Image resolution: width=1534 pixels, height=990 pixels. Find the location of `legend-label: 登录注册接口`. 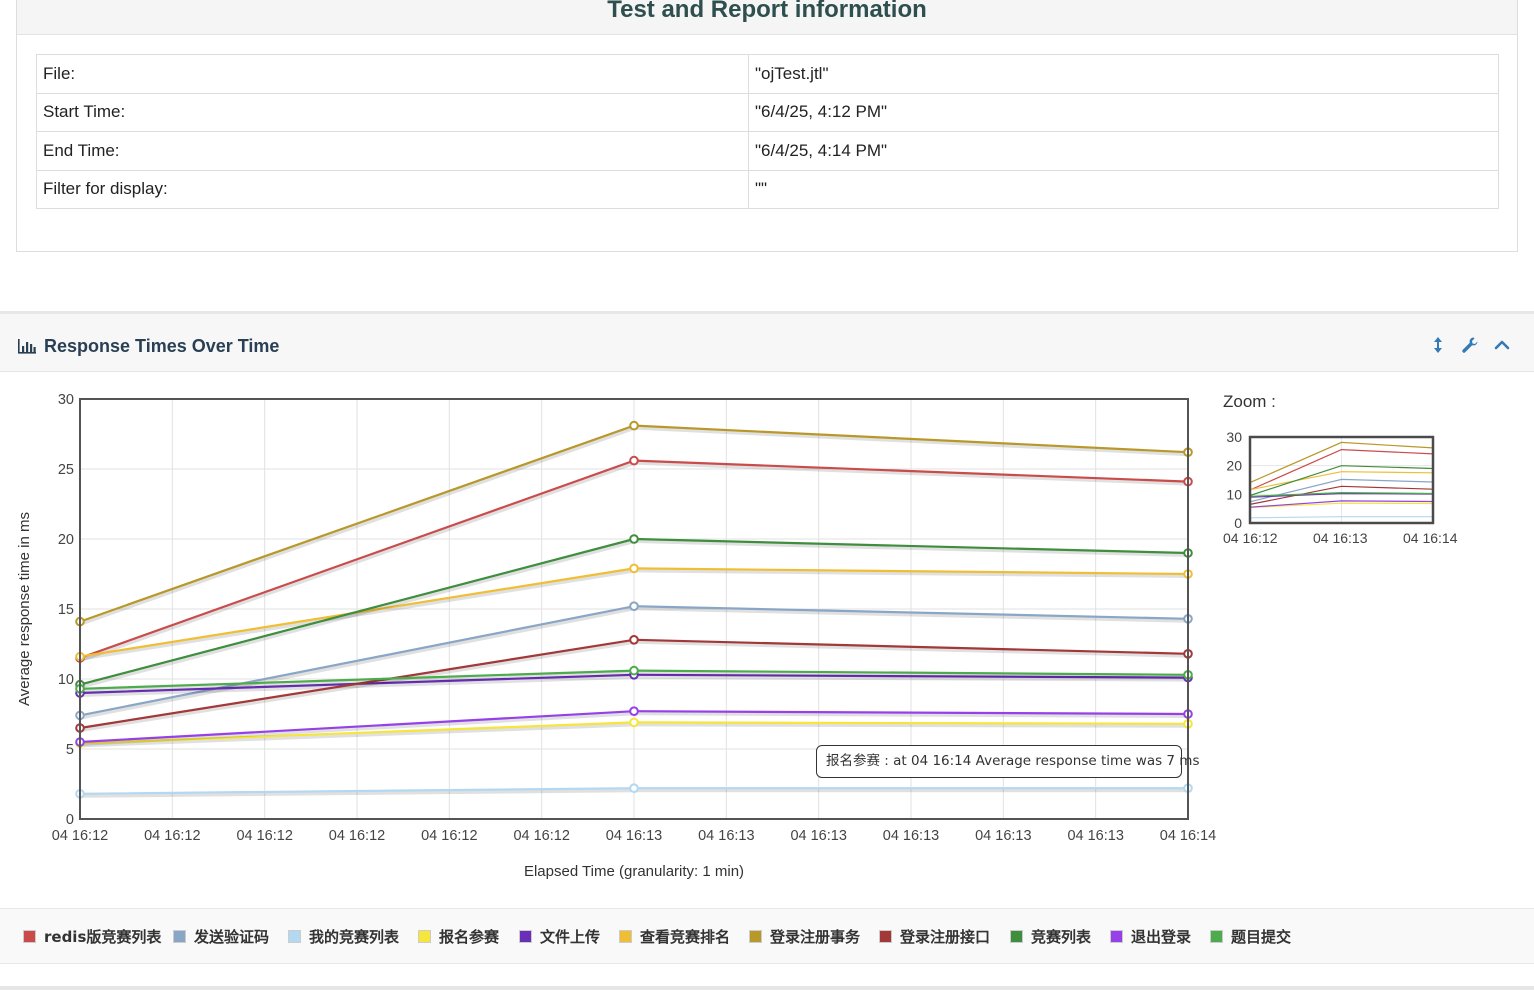

legend-label: 登录注册接口 is located at coordinates (945, 936).